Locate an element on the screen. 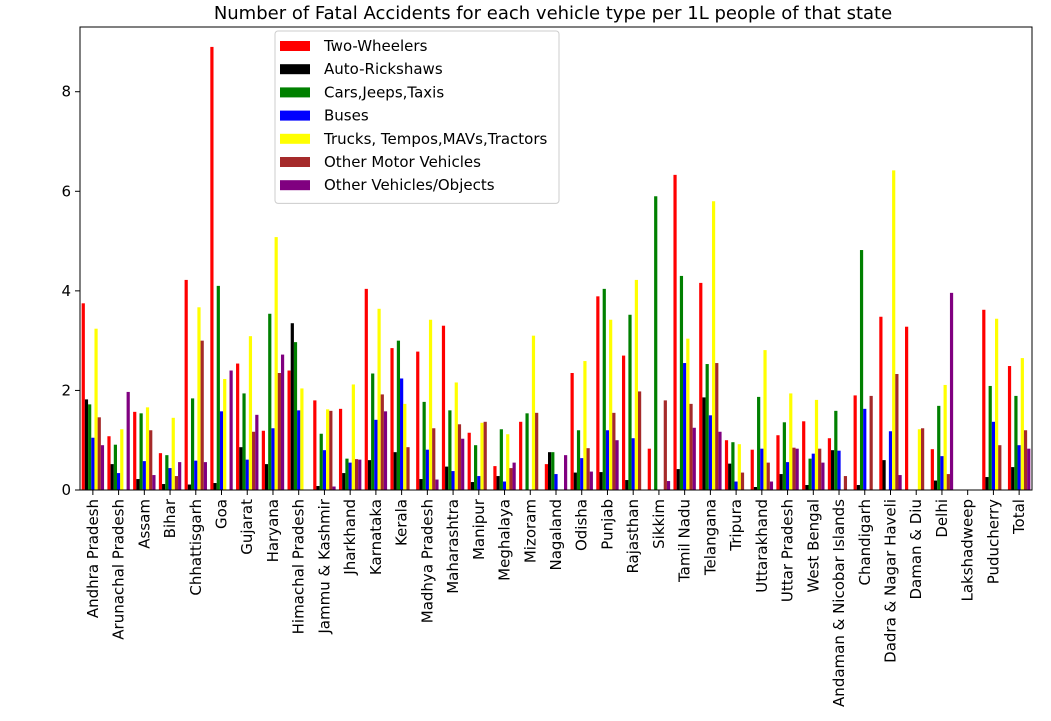 This screenshot has height=721, width=1051. x-tick-label: Manipur is located at coordinates (479, 529).